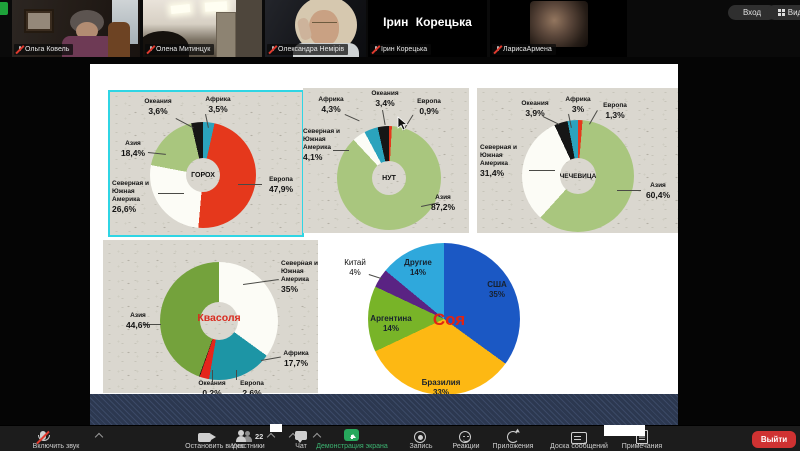  Describe the element at coordinates (301, 446) in the screenshot. I see `chat-label: Чат` at that location.